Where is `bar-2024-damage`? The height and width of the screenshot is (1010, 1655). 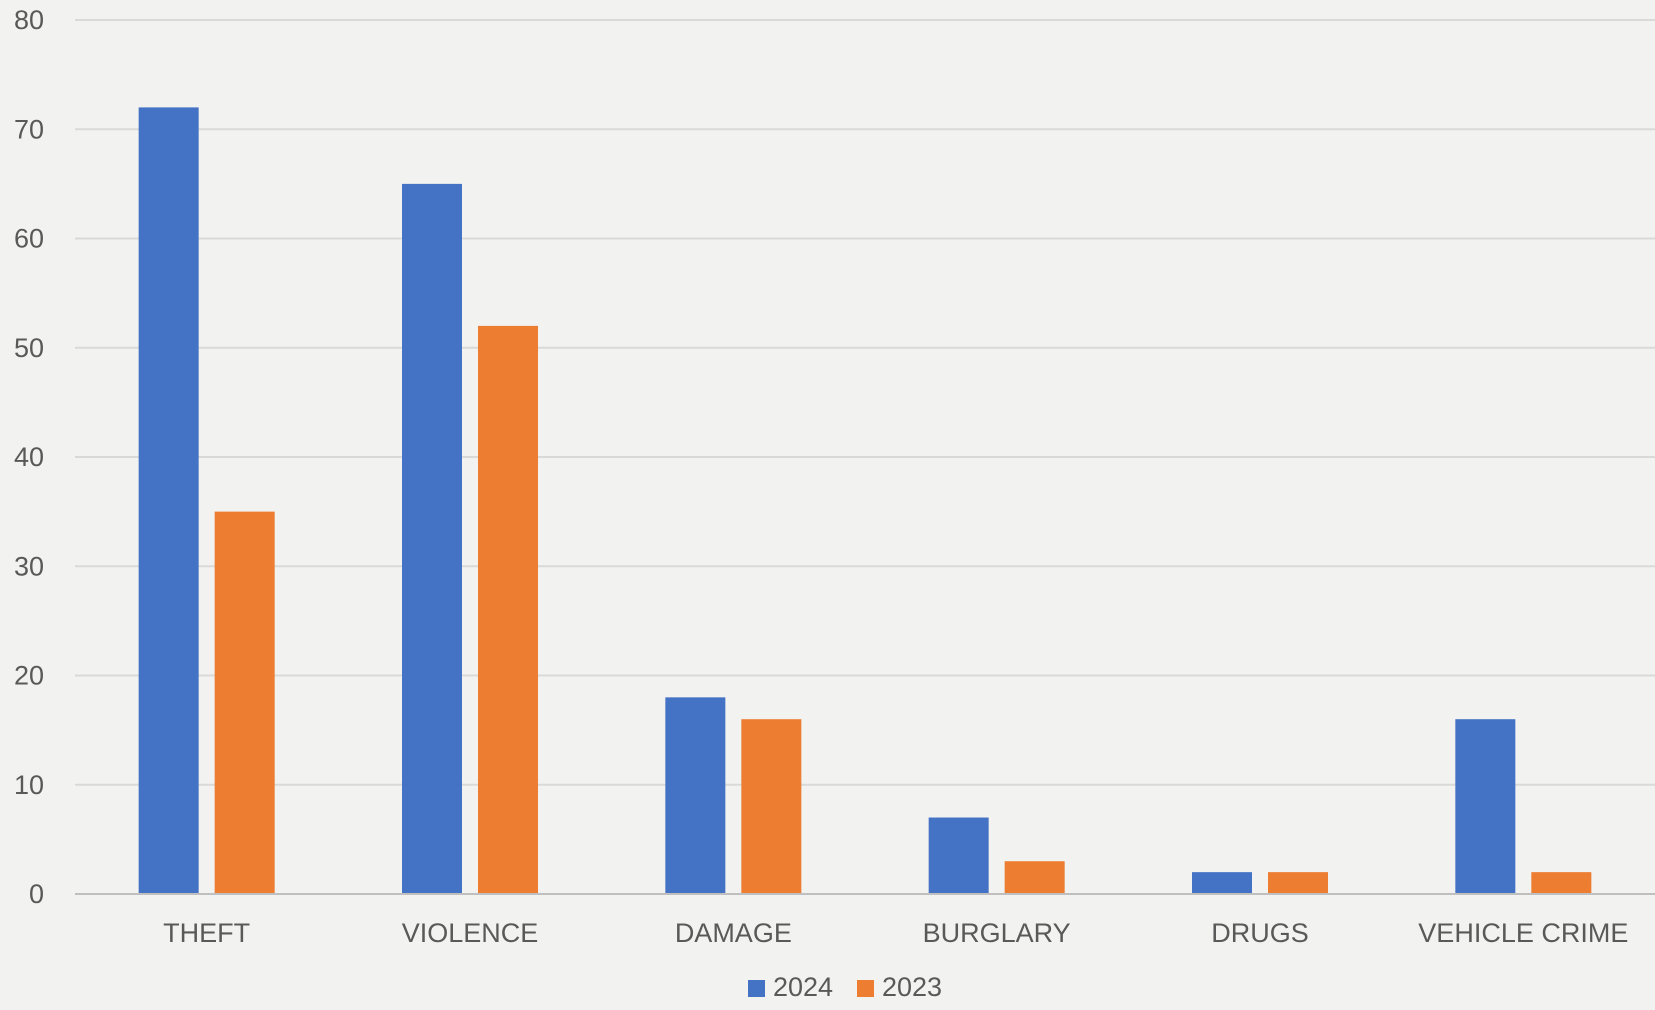
bar-2024-damage is located at coordinates (695, 795).